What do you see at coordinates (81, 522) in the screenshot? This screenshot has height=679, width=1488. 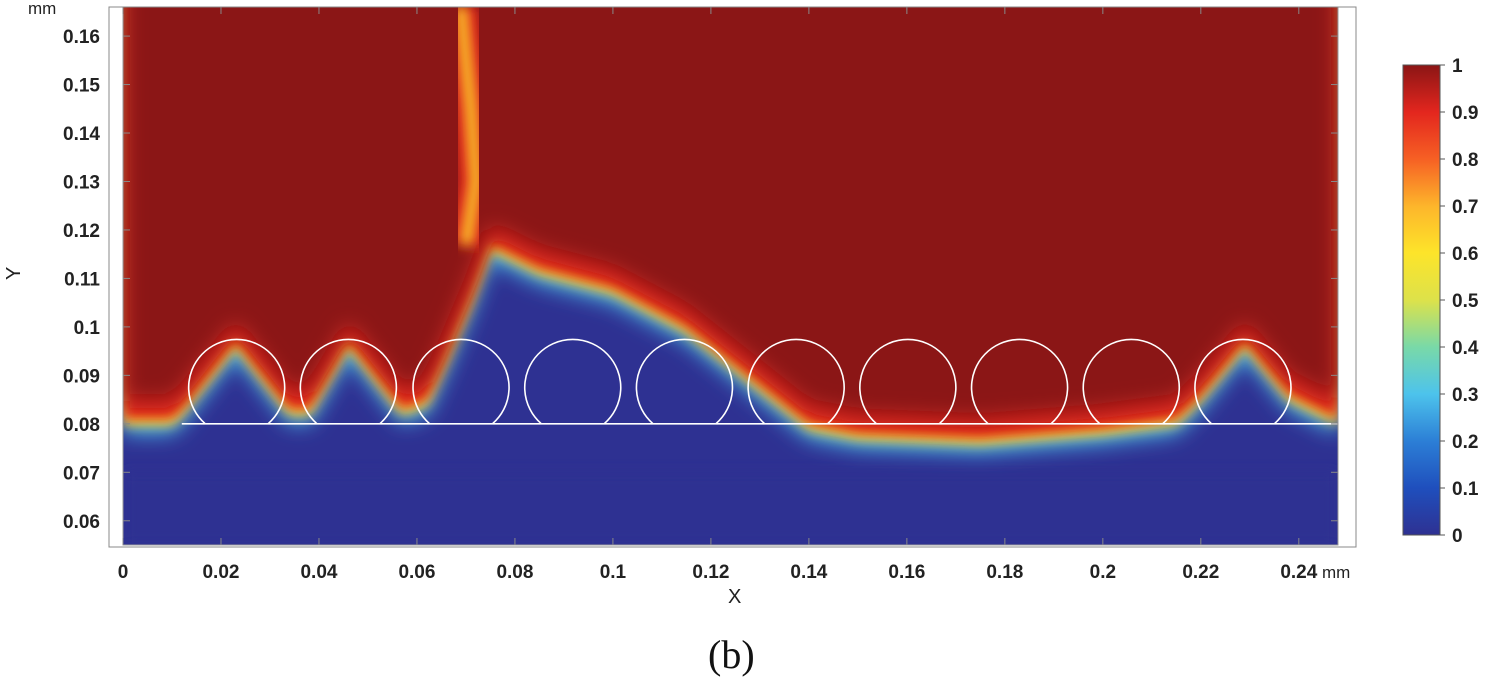 I see `y-tick-label: 0.06` at bounding box center [81, 522].